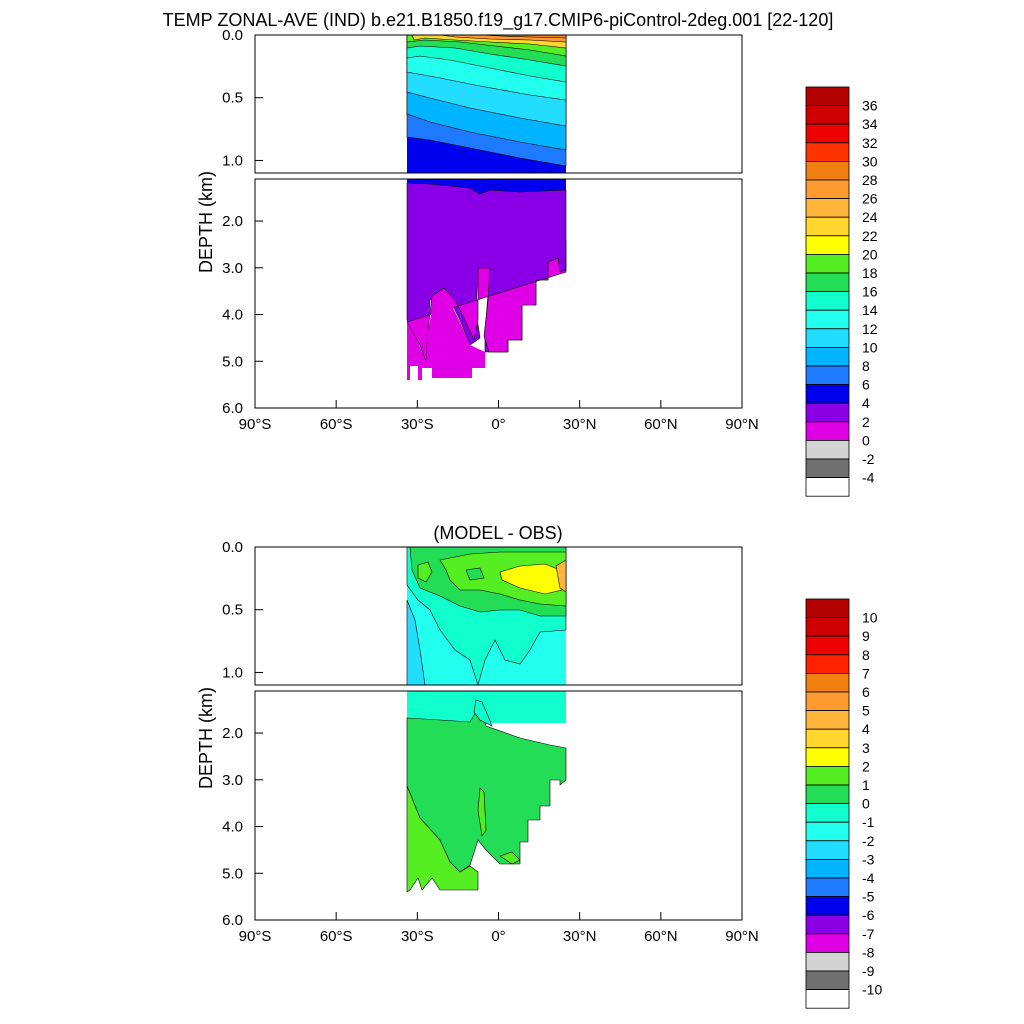  What do you see at coordinates (868, 859) in the screenshot?
I see `colorbar-label: -3` at bounding box center [868, 859].